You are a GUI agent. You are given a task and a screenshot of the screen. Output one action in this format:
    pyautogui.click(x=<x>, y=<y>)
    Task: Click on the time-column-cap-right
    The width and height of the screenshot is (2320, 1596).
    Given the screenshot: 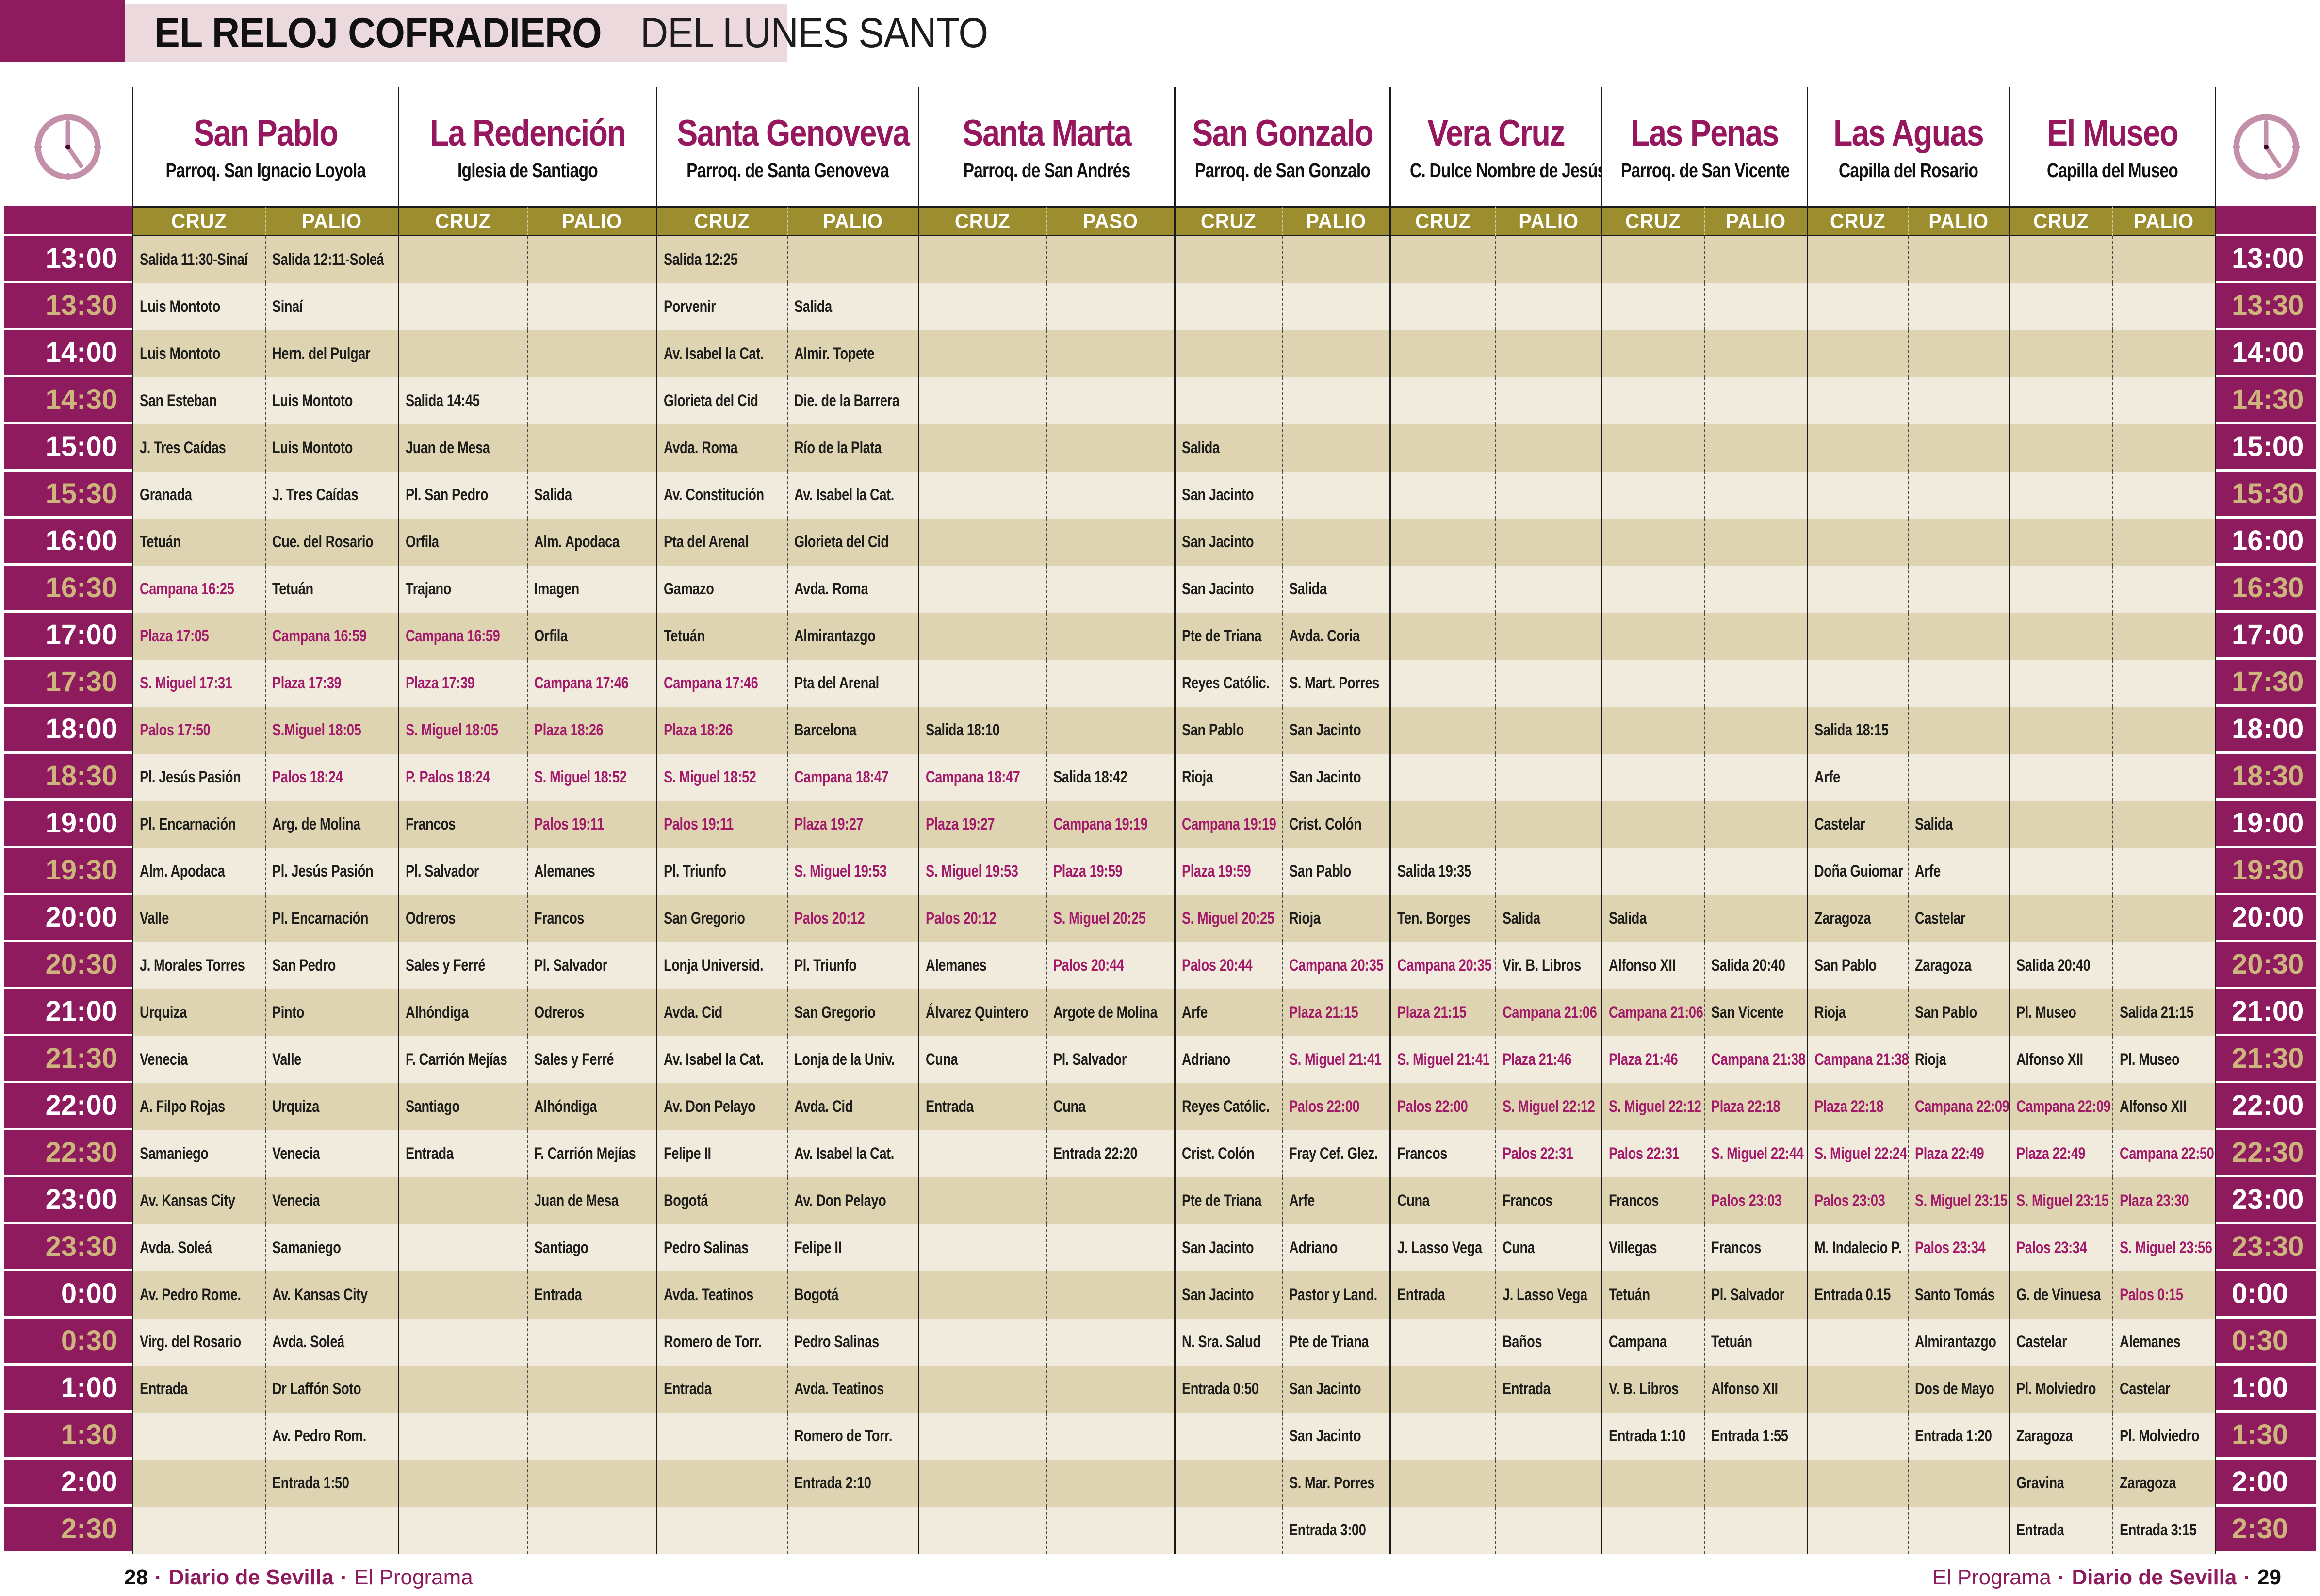 What is the action you would take?
    pyautogui.click(x=2266, y=221)
    